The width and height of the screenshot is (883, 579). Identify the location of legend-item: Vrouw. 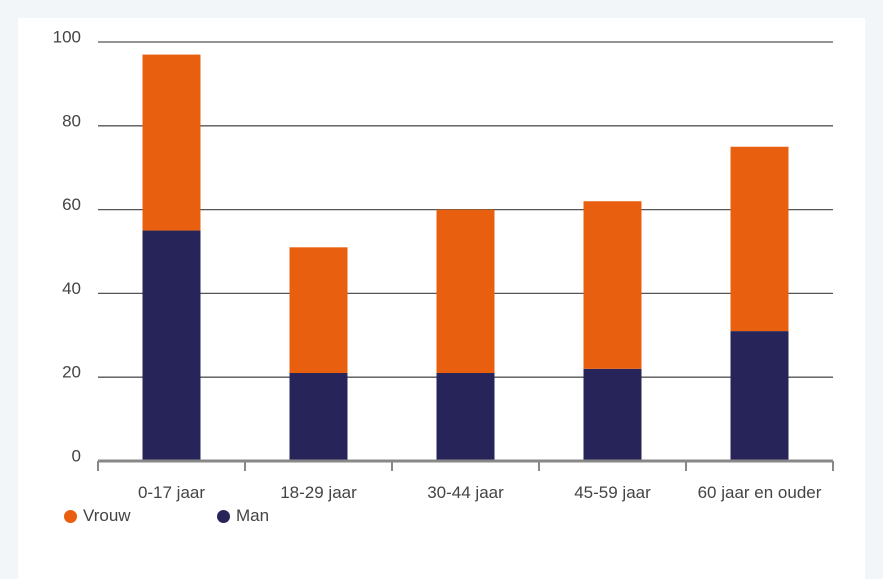
(97, 516).